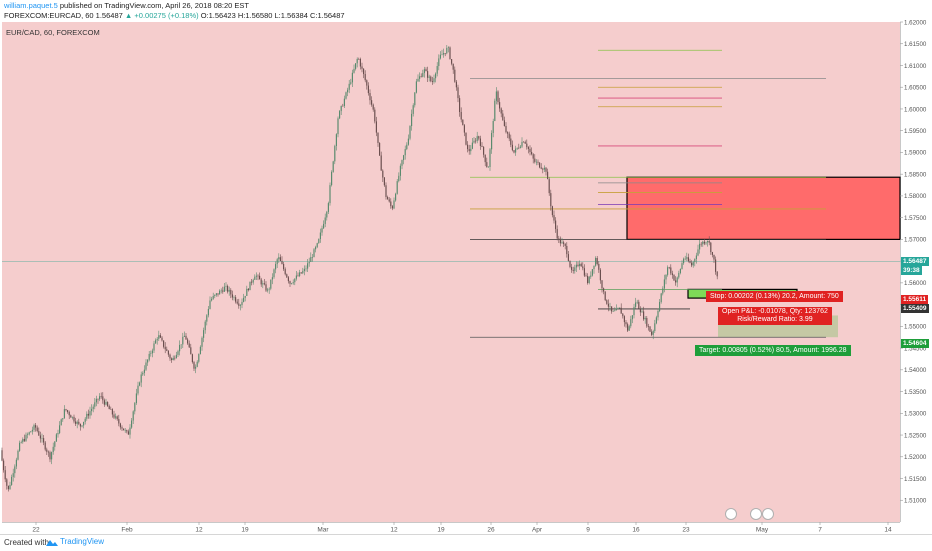  Describe the element at coordinates (915, 131) in the screenshot. I see `y-tick-label: 1.59500` at that location.